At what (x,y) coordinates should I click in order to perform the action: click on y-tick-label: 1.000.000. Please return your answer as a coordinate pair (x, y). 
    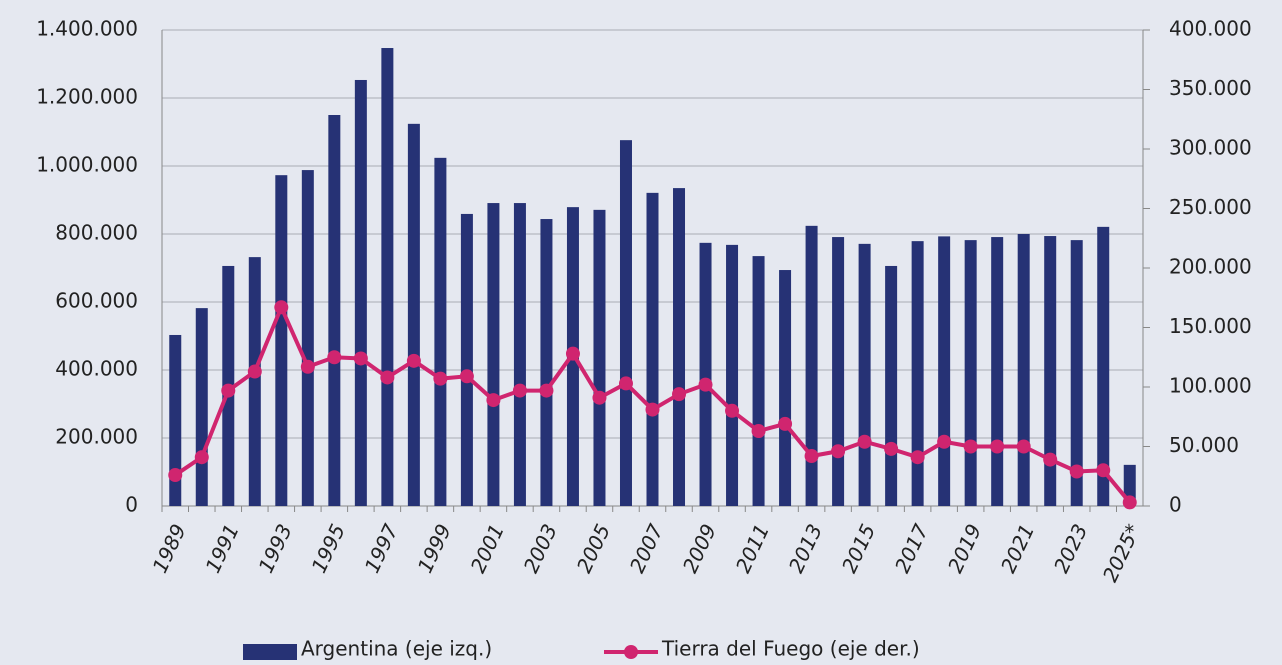
    Looking at the image, I should click on (87, 165).